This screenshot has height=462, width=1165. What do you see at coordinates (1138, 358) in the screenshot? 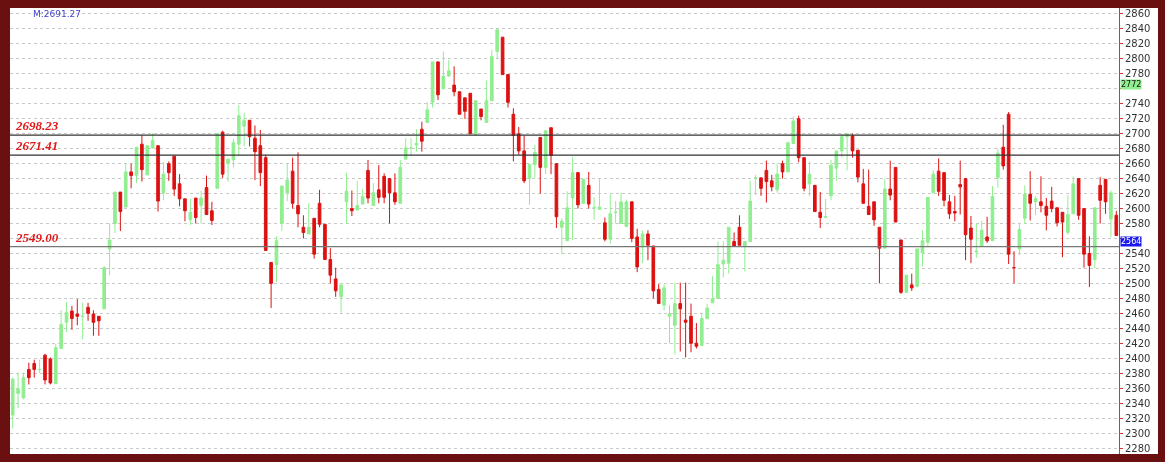
I see `y-tick-label: 2400` at bounding box center [1138, 358].